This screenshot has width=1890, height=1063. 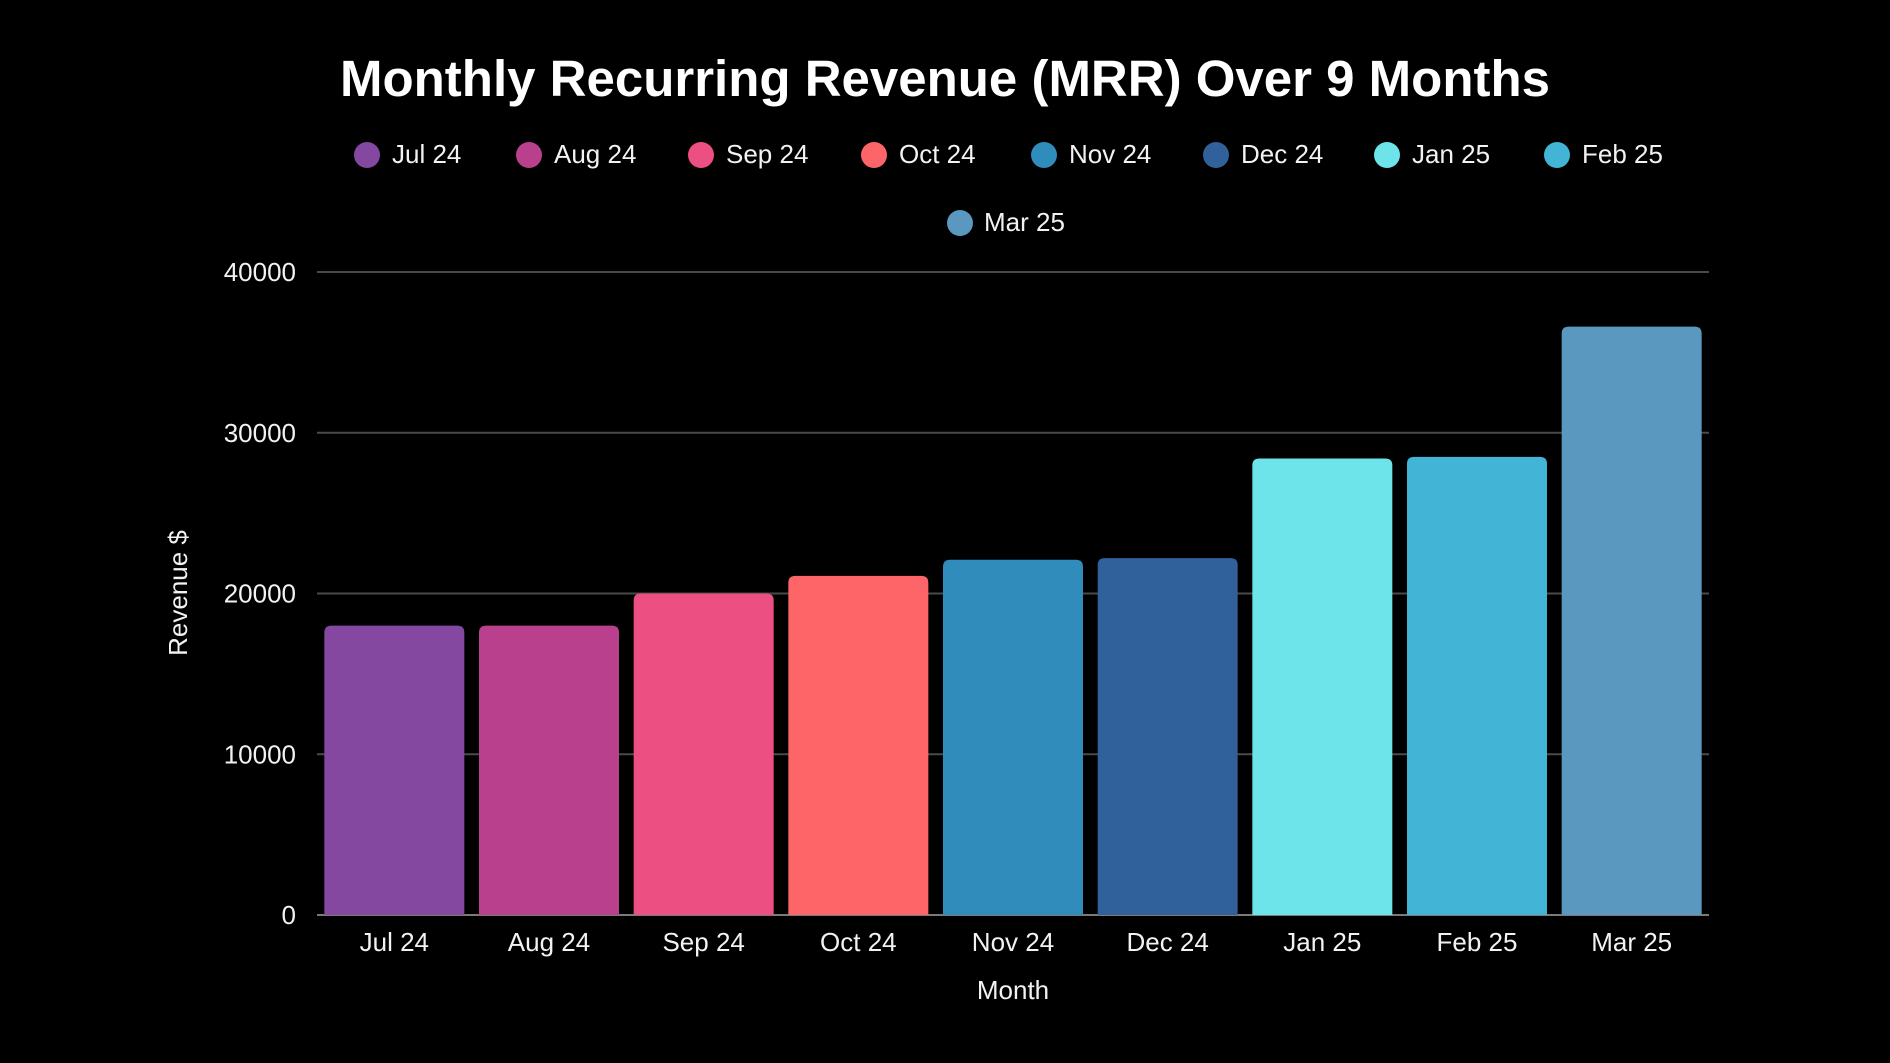 What do you see at coordinates (1110, 154) in the screenshot?
I see `legend-label: Nov 24` at bounding box center [1110, 154].